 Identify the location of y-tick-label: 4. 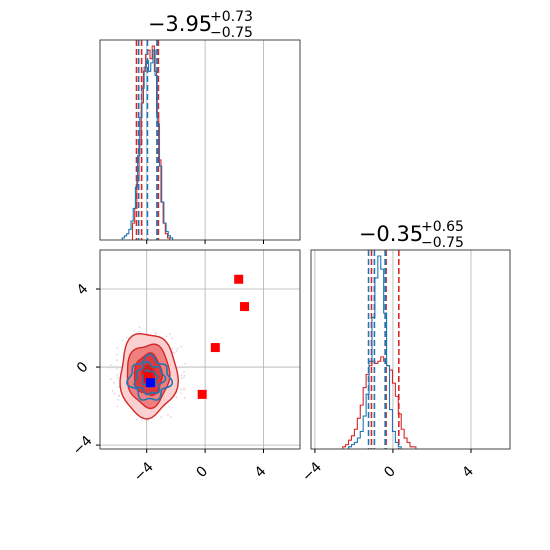
(83, 290).